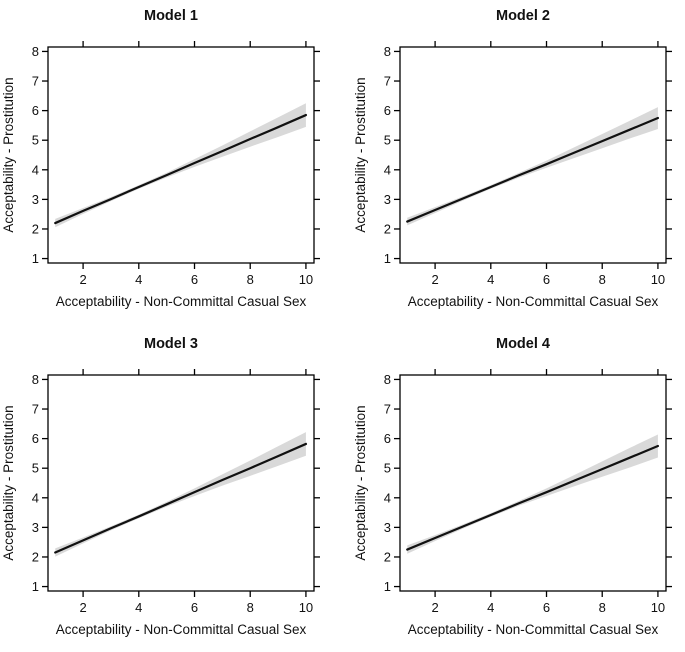  Describe the element at coordinates (171, 344) in the screenshot. I see `plot-title: Model 3` at that location.